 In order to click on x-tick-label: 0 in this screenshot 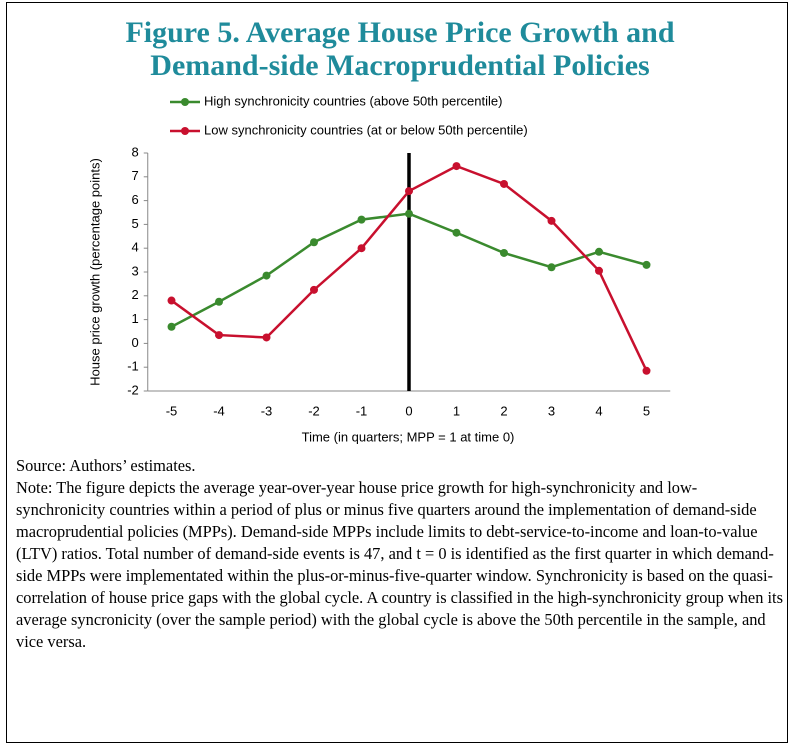, I will do `click(408, 410)`.